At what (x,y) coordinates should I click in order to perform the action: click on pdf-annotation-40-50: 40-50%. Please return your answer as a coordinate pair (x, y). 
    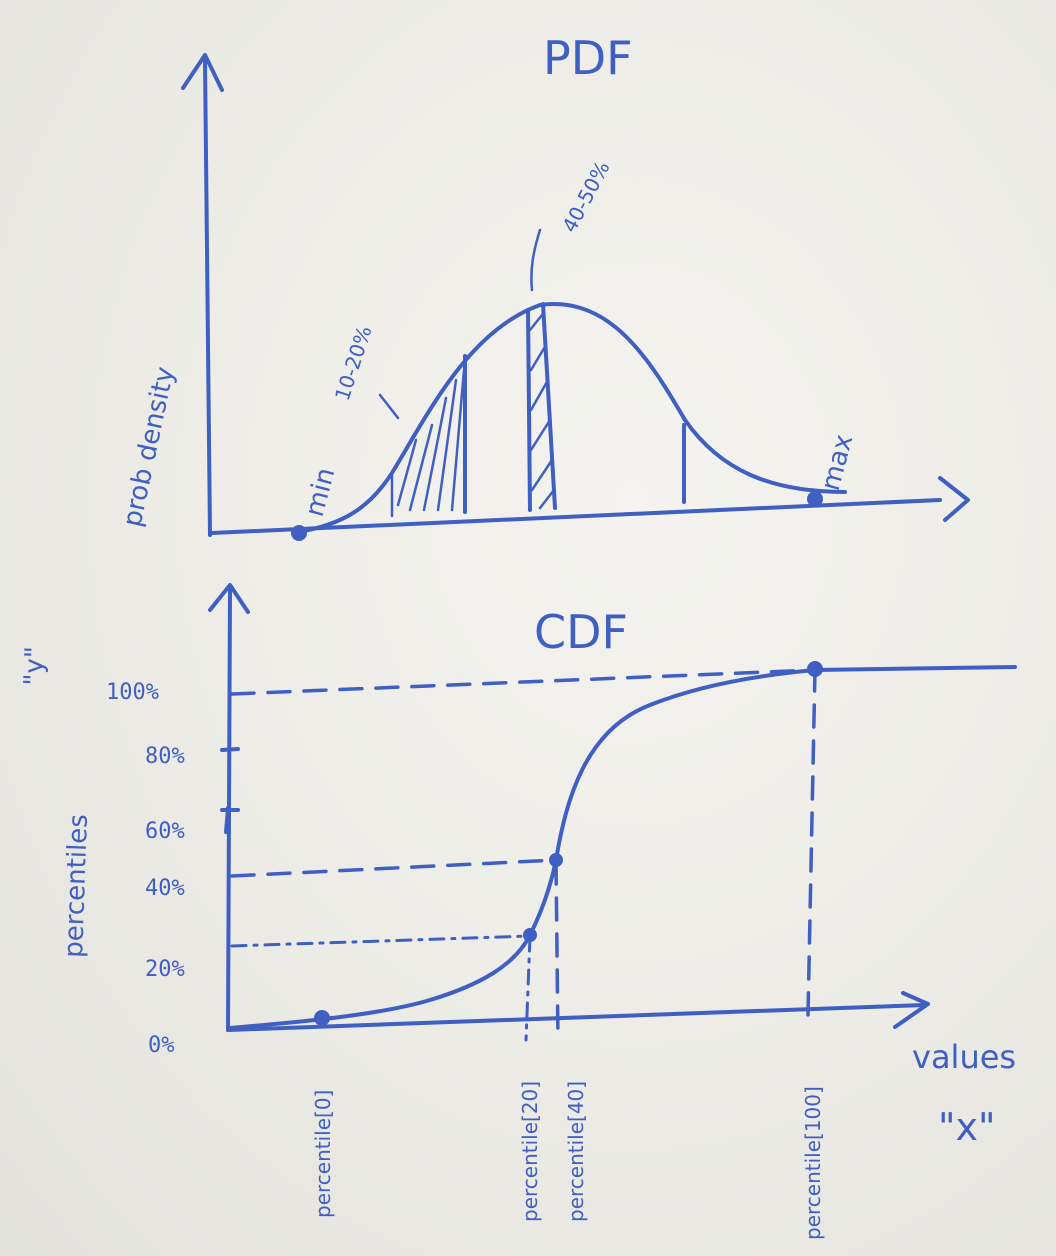
    Looking at the image, I should click on (585, 196).